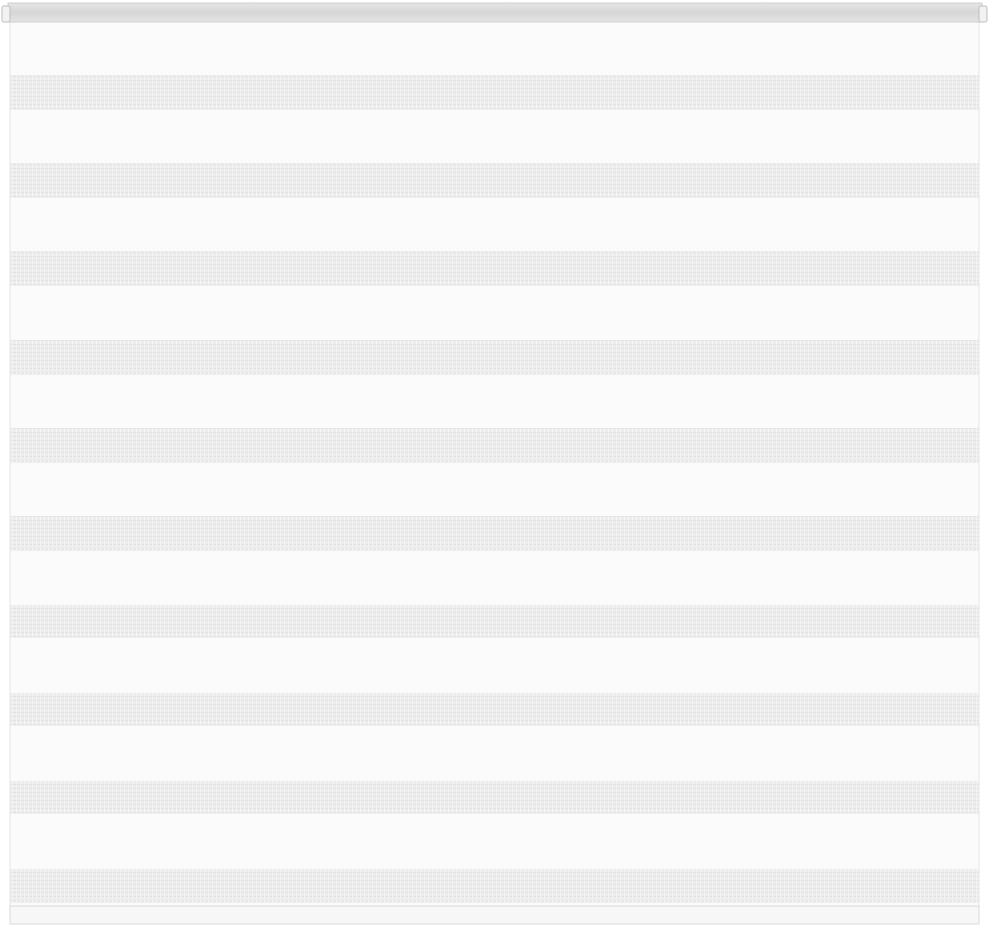 This screenshot has width=989, height=927. Describe the element at coordinates (495, 12) in the screenshot. I see `top-rail` at that location.